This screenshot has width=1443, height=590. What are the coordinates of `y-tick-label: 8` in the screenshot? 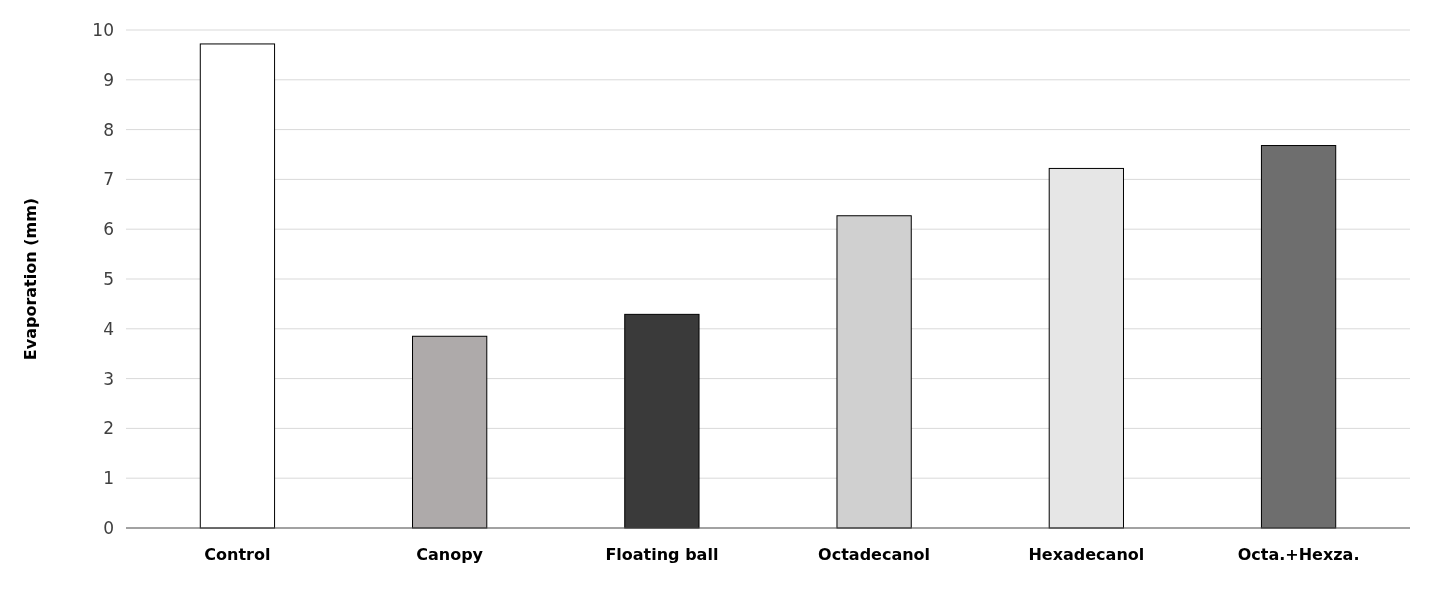 It's located at (108, 129).